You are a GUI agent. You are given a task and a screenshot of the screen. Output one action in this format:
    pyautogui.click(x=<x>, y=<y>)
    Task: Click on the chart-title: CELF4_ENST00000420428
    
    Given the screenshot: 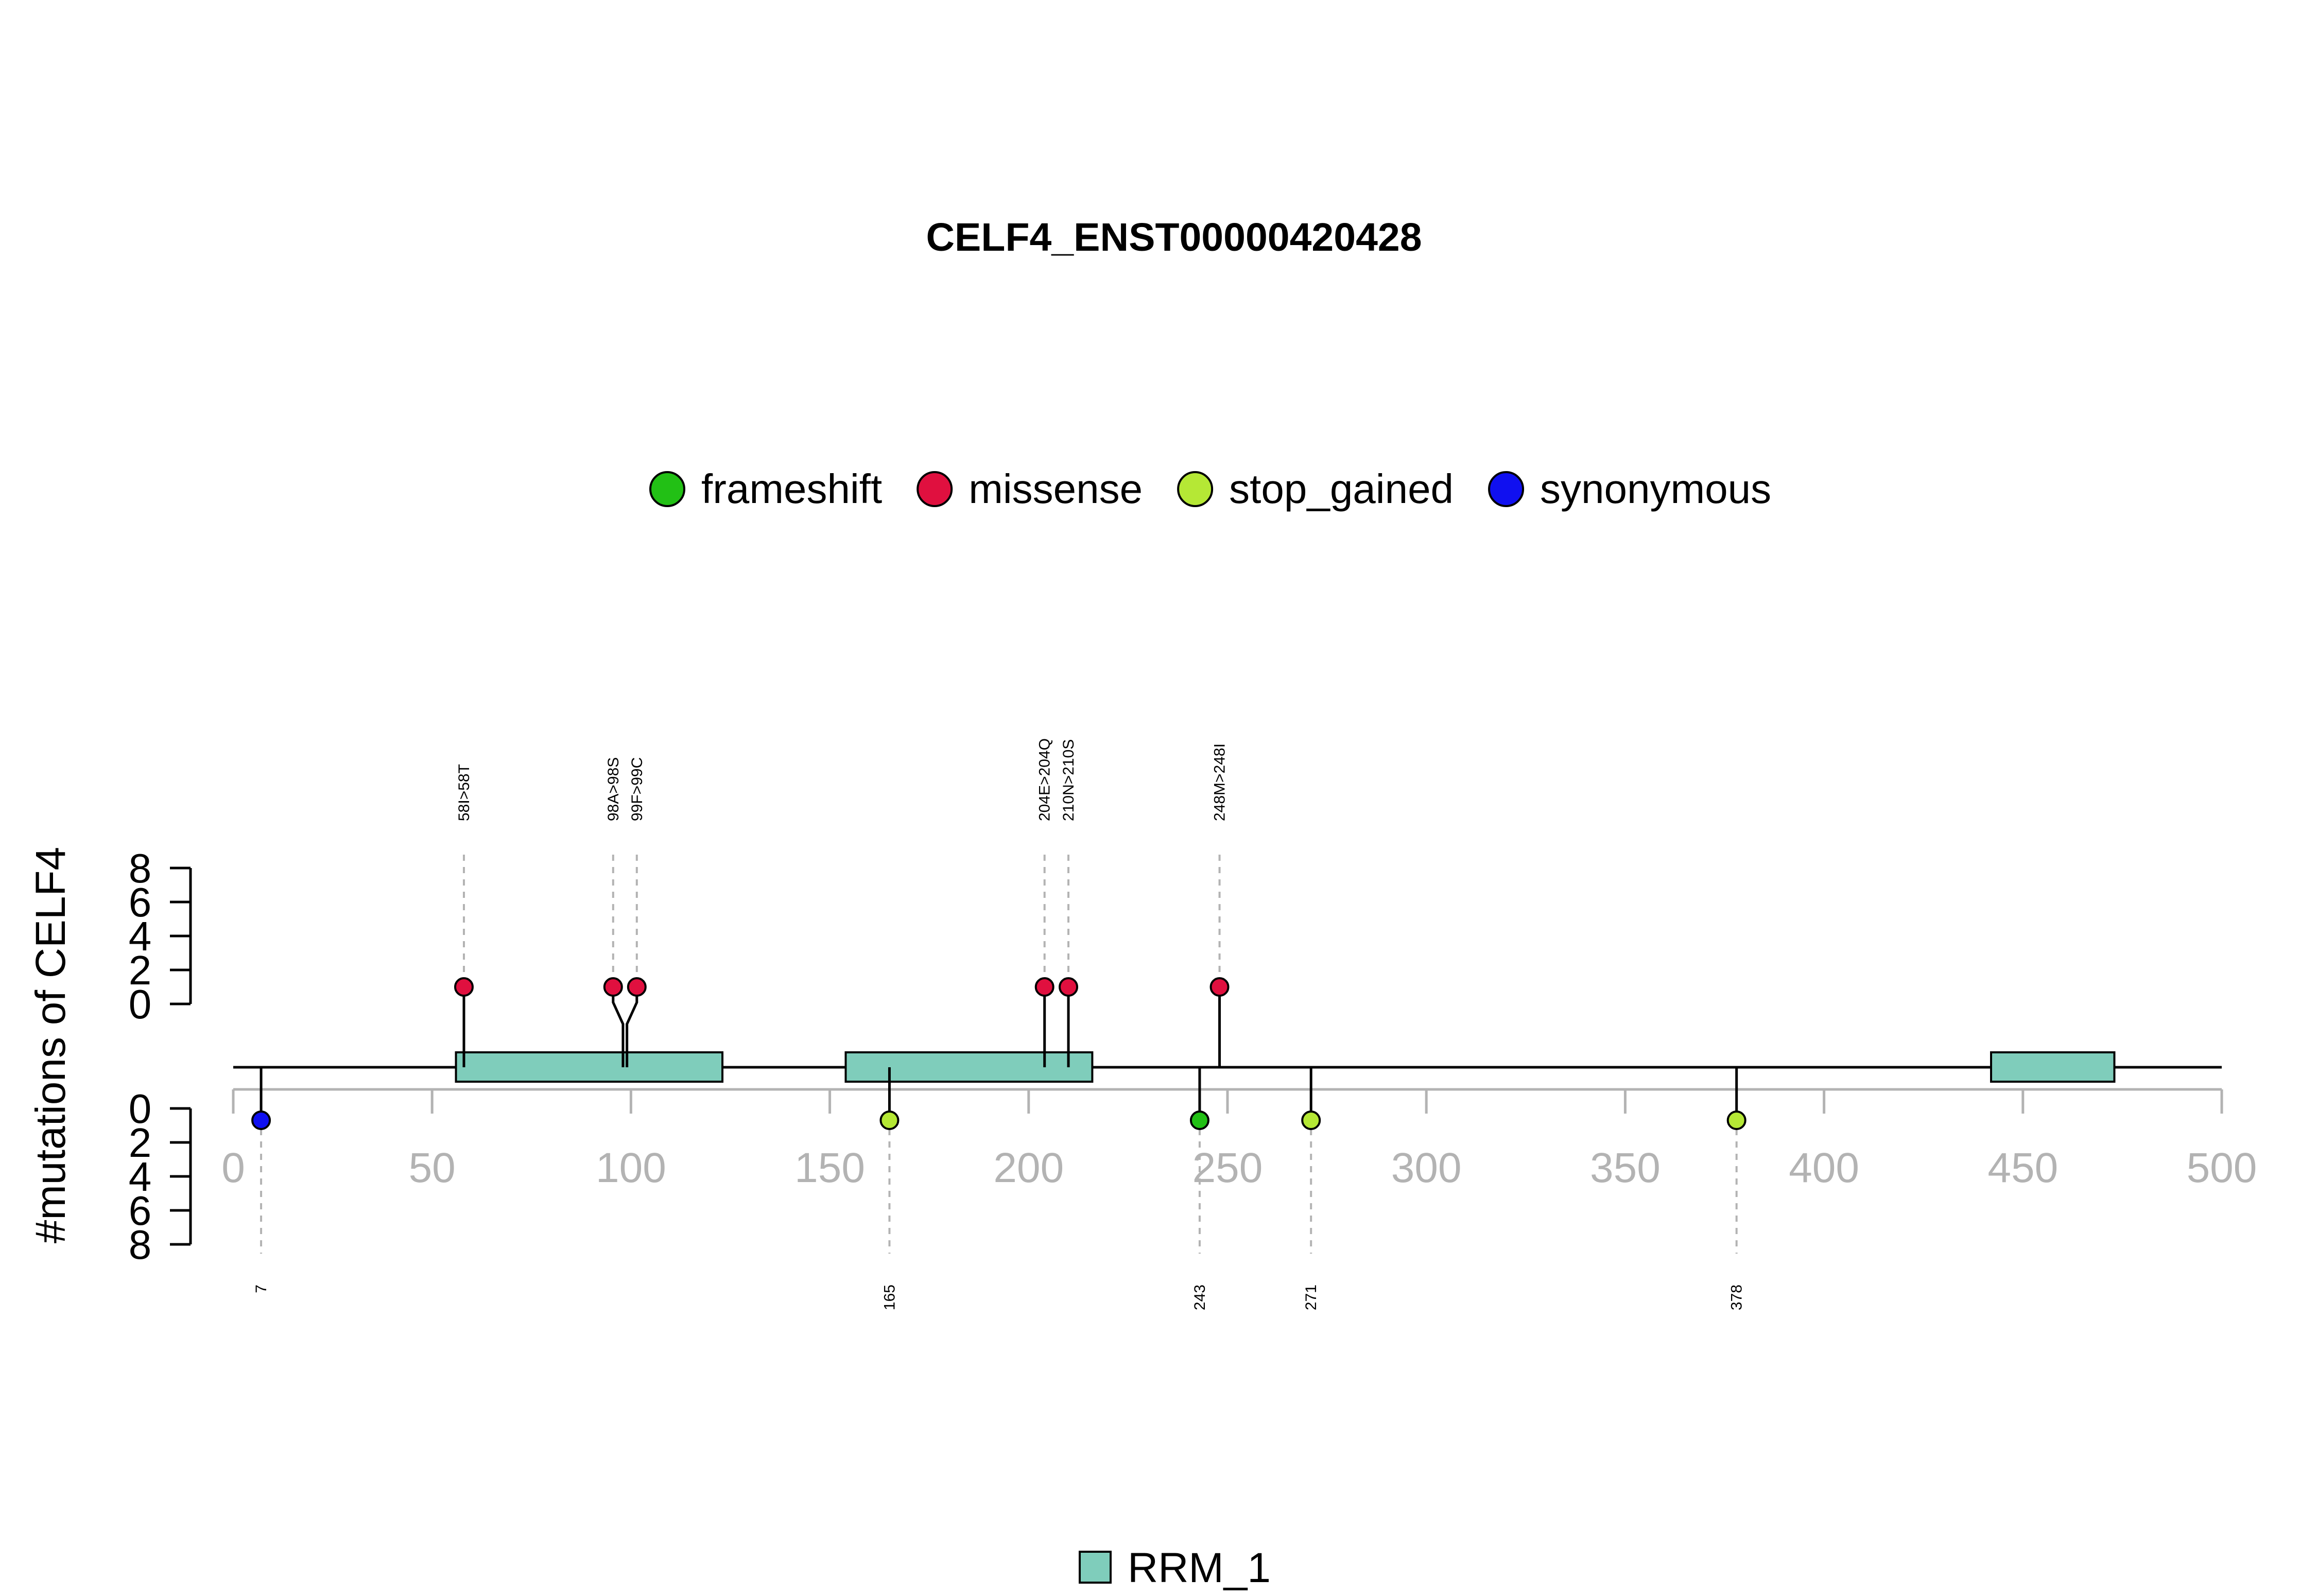 What is the action you would take?
    pyautogui.click(x=1174, y=237)
    